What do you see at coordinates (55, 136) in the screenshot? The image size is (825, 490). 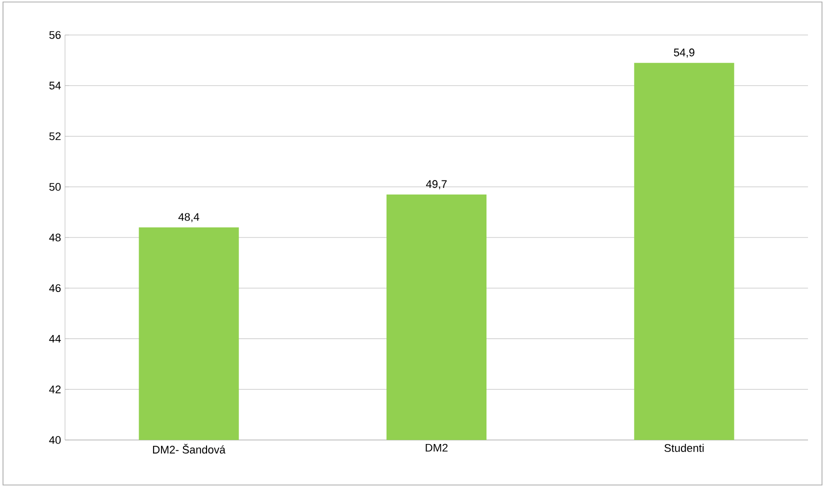 I see `y-tick-label: 52` at bounding box center [55, 136].